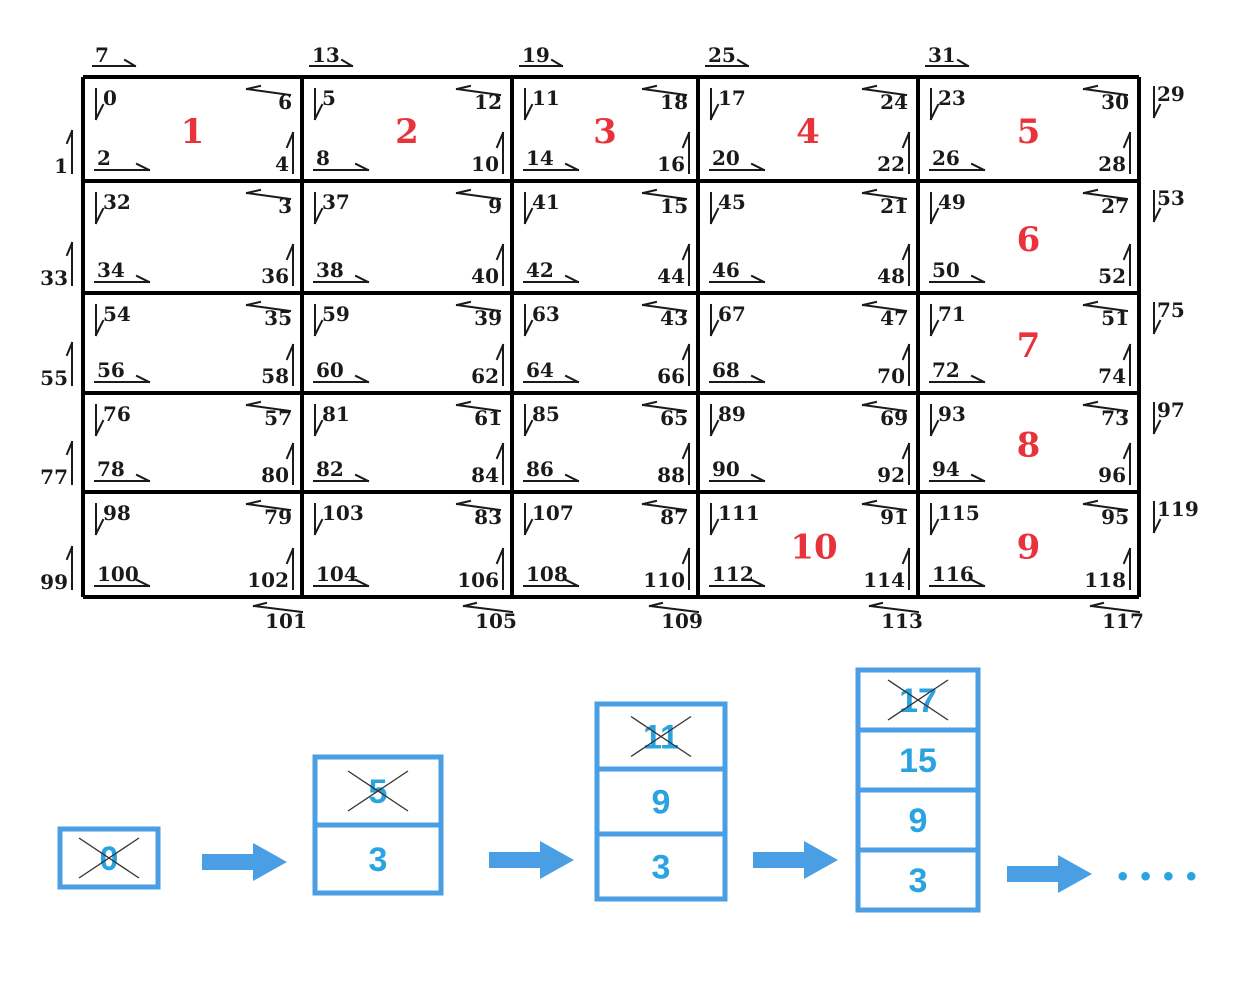 The width and height of the screenshot is (1249, 993). What do you see at coordinates (959, 513) in the screenshot?
I see `cell-label-top-left: 115` at bounding box center [959, 513].